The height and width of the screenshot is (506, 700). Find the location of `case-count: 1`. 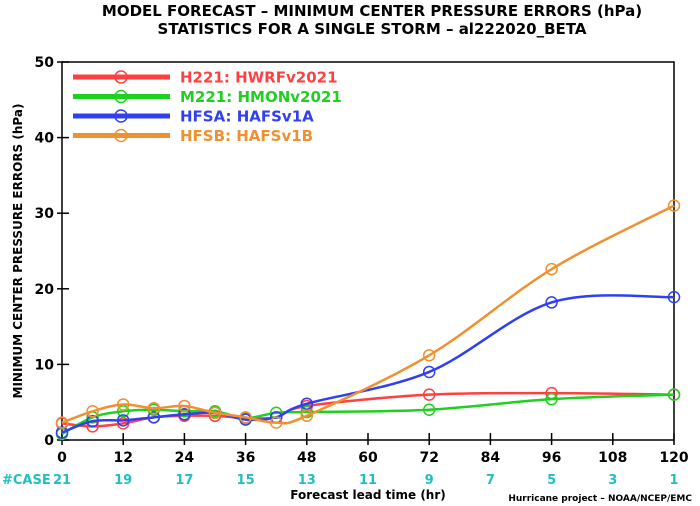

case-count: 1 is located at coordinates (673, 480).